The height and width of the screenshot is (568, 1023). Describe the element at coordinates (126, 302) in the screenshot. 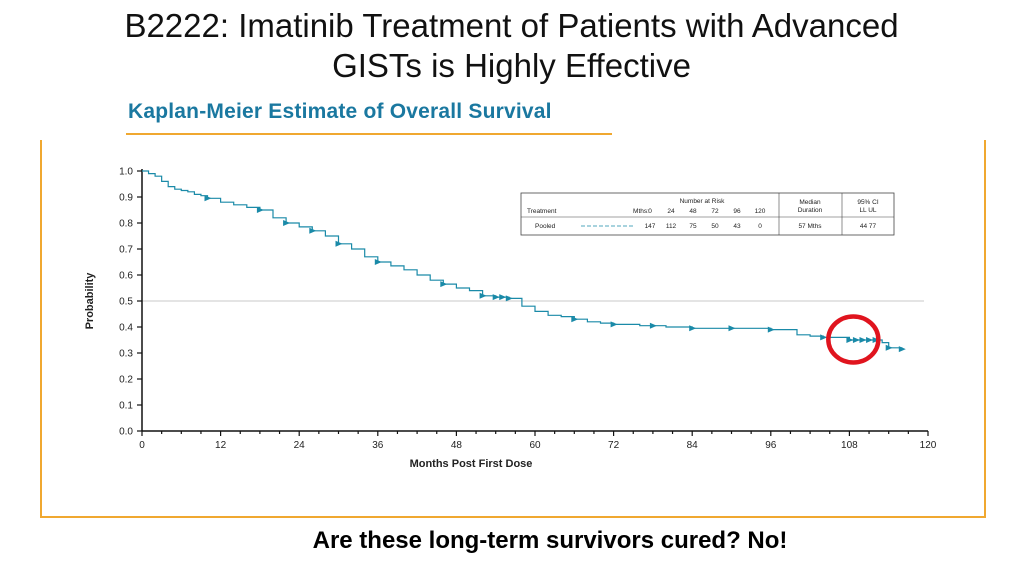

I see `y-tick-label: 0.5` at that location.